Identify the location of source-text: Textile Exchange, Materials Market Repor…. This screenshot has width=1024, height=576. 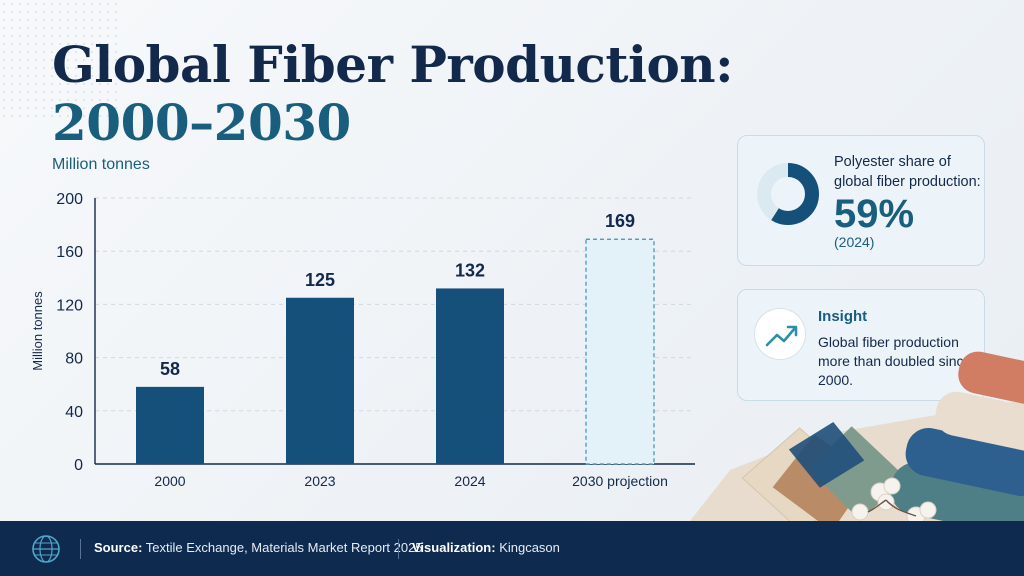
(284, 547).